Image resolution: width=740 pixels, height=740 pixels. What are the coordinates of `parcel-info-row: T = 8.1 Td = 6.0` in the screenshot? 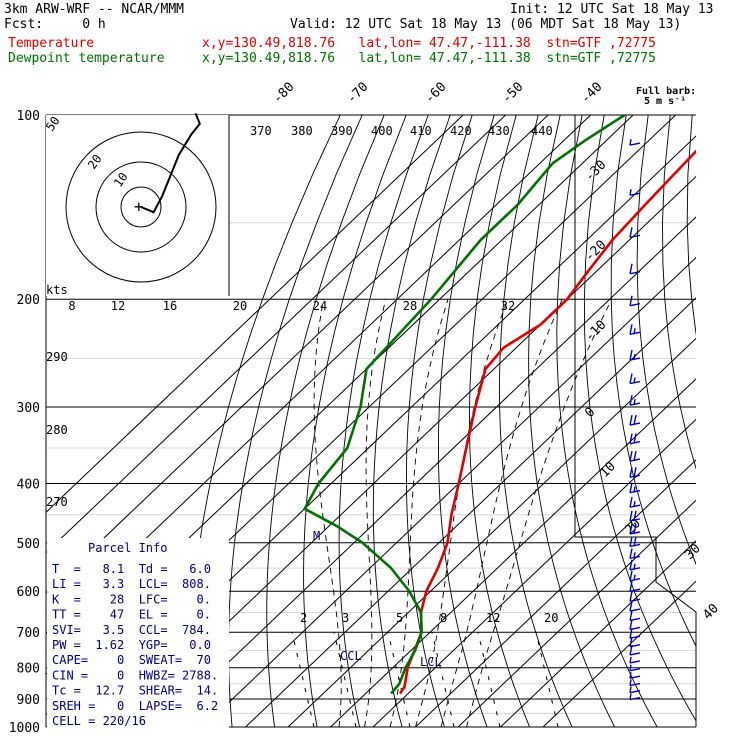 It's located at (131, 569).